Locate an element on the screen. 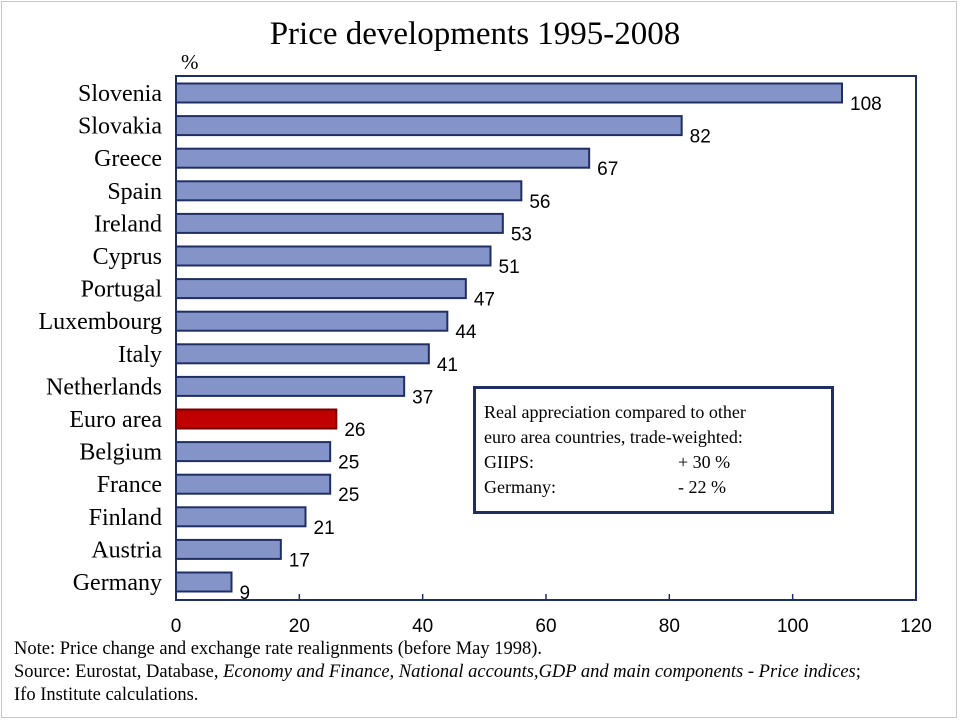 The height and width of the screenshot is (721, 960). value-label-spain: 56 is located at coordinates (539, 202).